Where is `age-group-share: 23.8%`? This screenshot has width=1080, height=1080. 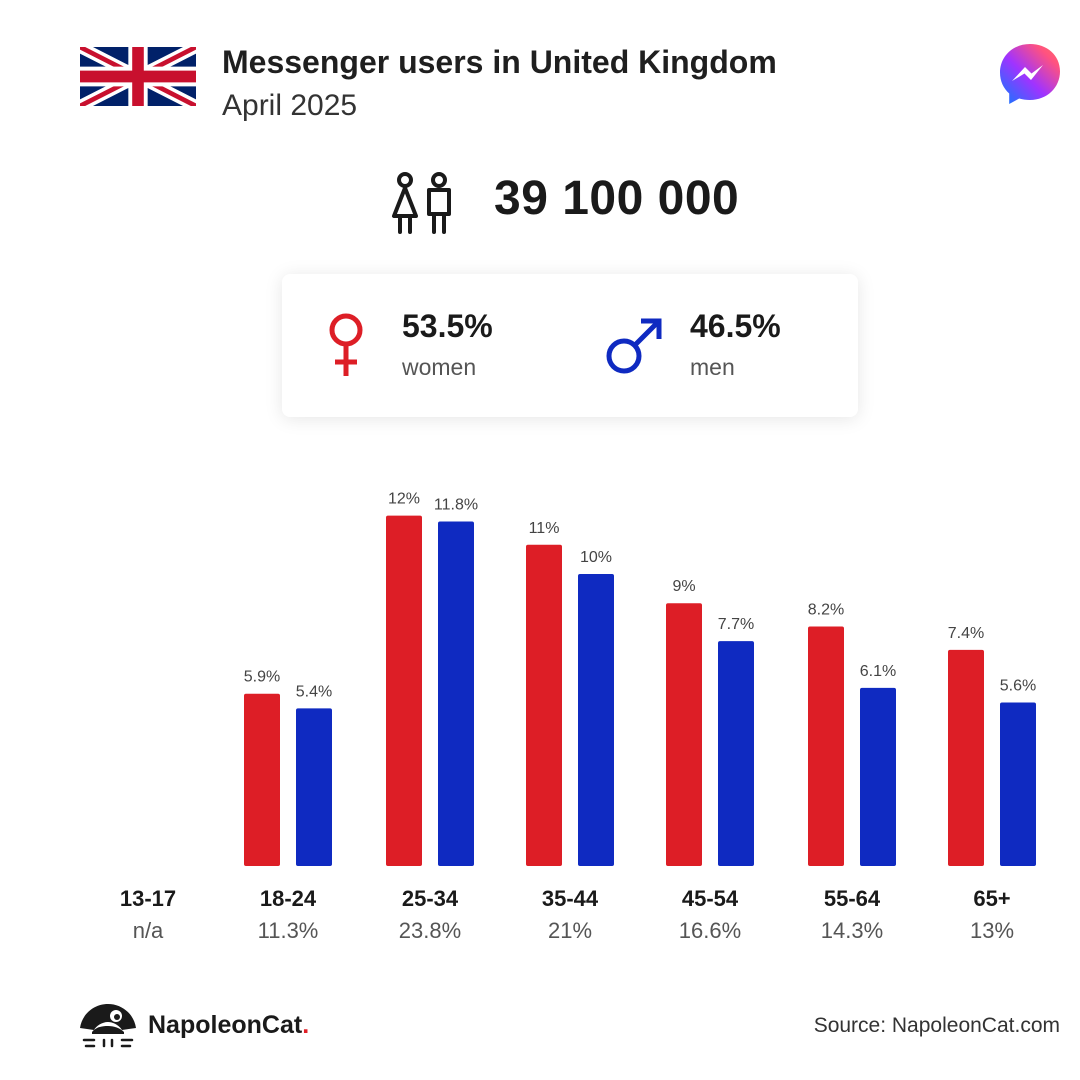
age-group-share: 23.8% is located at coordinates (430, 930).